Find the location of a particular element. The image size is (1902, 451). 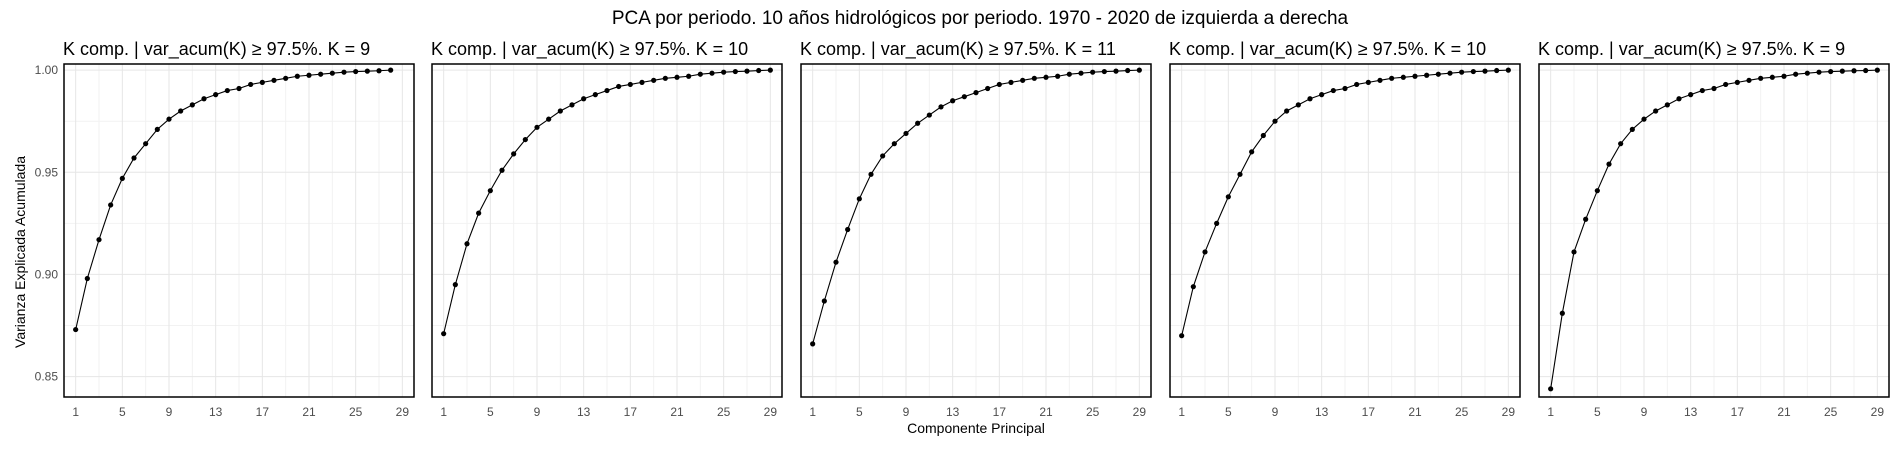

panel-title: K comp. | var_acum(K) ≥ 97.5%. K = 11 is located at coordinates (958, 49).